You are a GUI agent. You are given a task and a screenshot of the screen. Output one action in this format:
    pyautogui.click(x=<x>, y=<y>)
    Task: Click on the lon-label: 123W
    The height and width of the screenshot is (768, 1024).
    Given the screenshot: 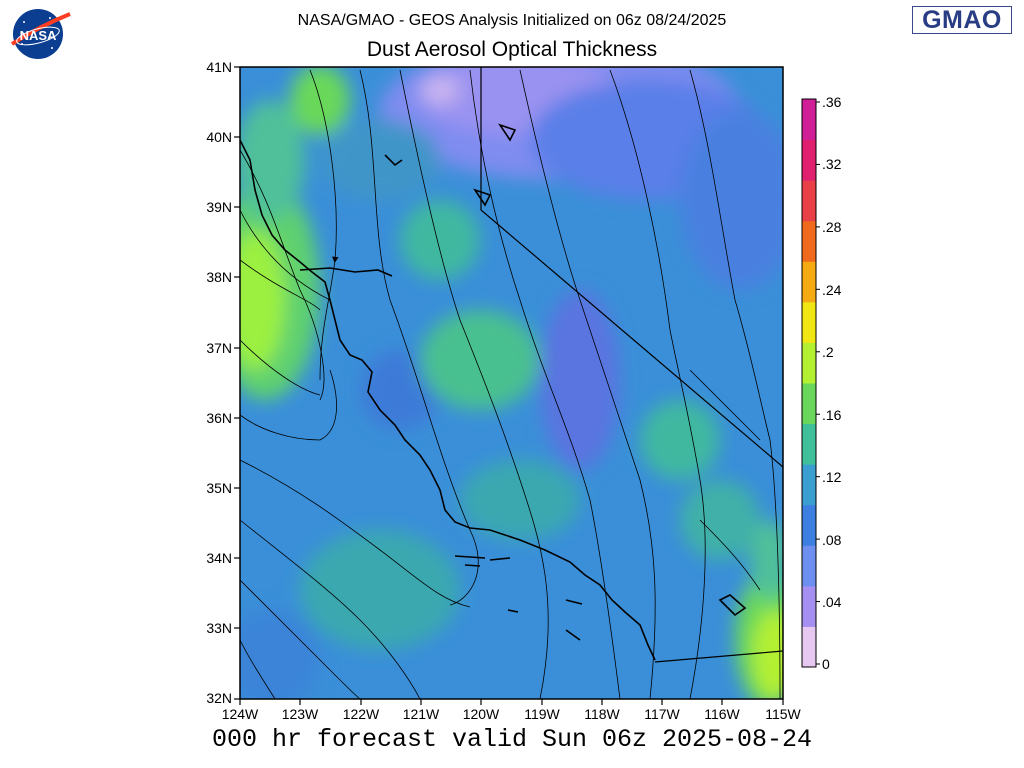 What is the action you would take?
    pyautogui.click(x=300, y=714)
    